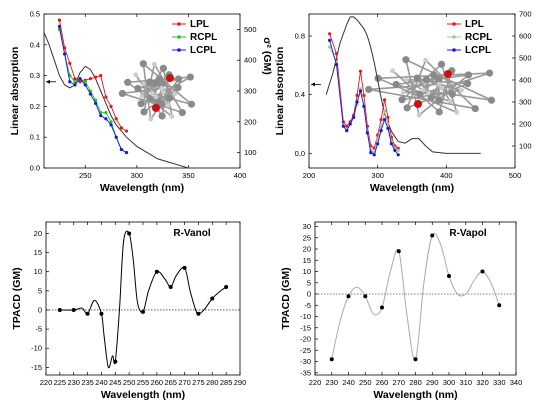 The height and width of the screenshot is (411, 550). What do you see at coordinates (525, 58) in the screenshot?
I see `y-right-tick-label: 500` at bounding box center [525, 58].